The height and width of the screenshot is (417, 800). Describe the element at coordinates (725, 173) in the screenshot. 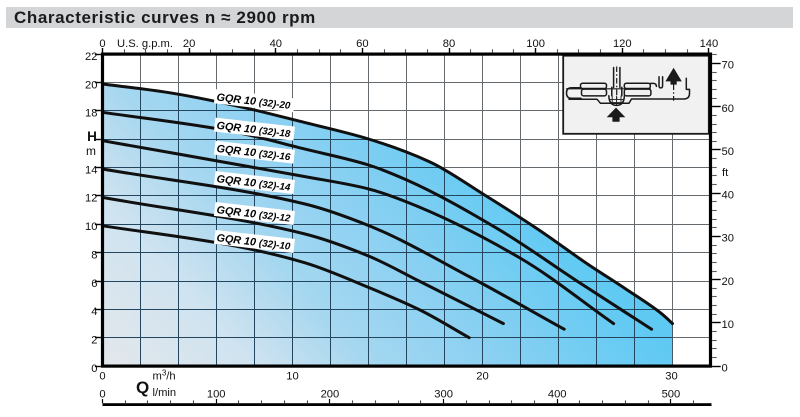

I see `svg-text: ft` at that location.